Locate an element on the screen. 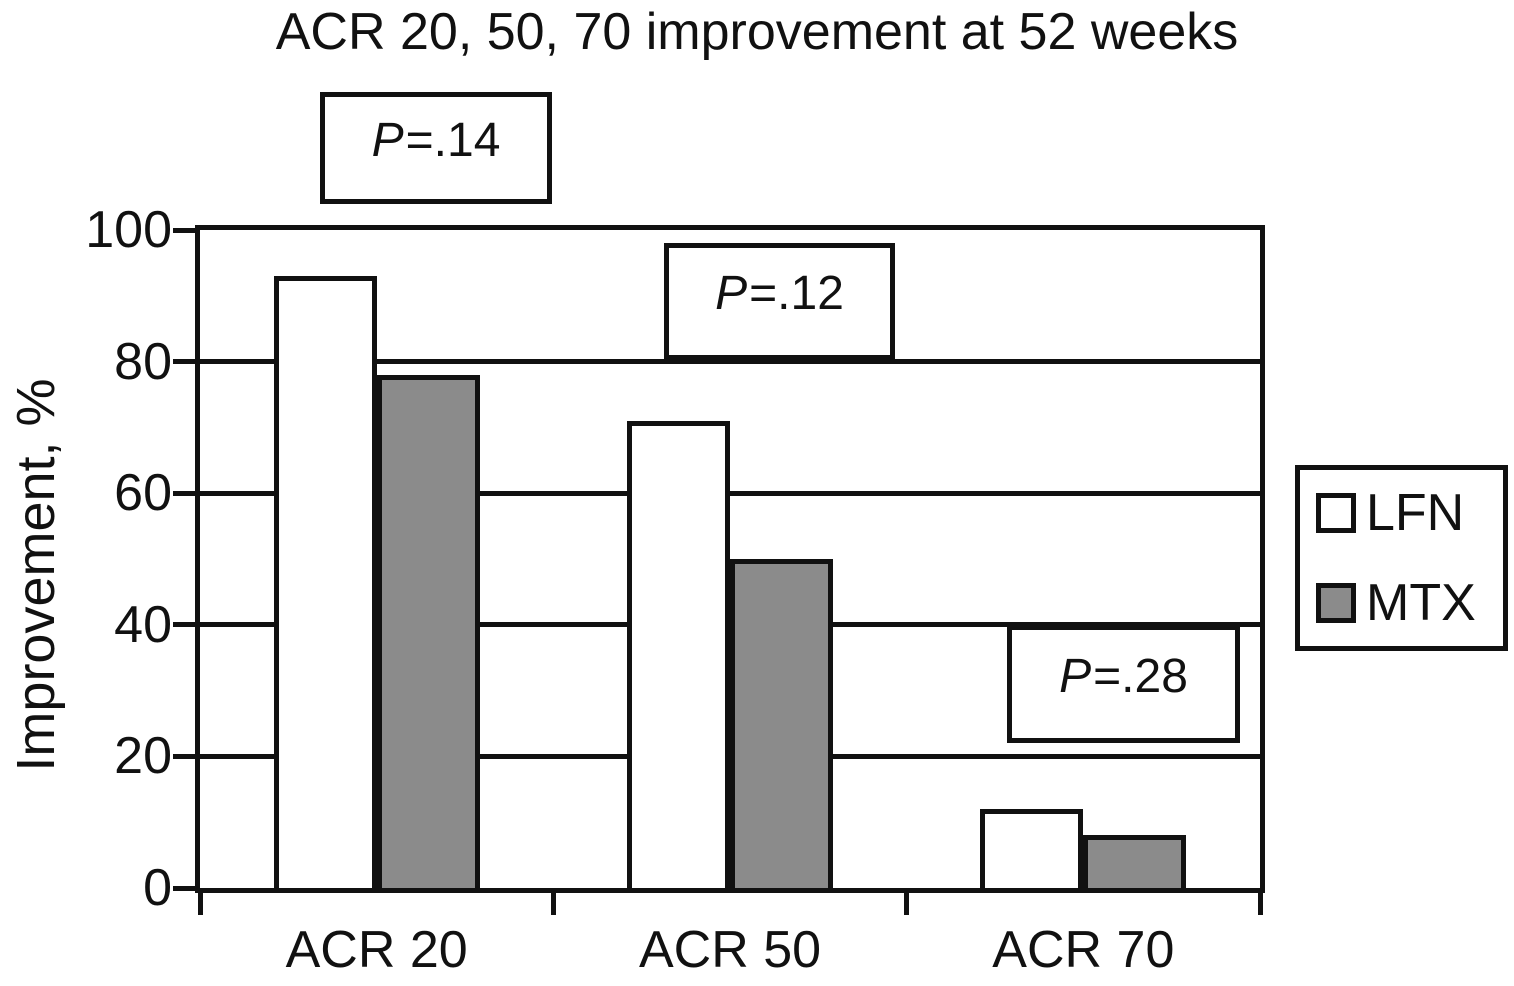 This screenshot has width=1514, height=986. p-value-box-acr-70: P =.28 is located at coordinates (1123, 684).